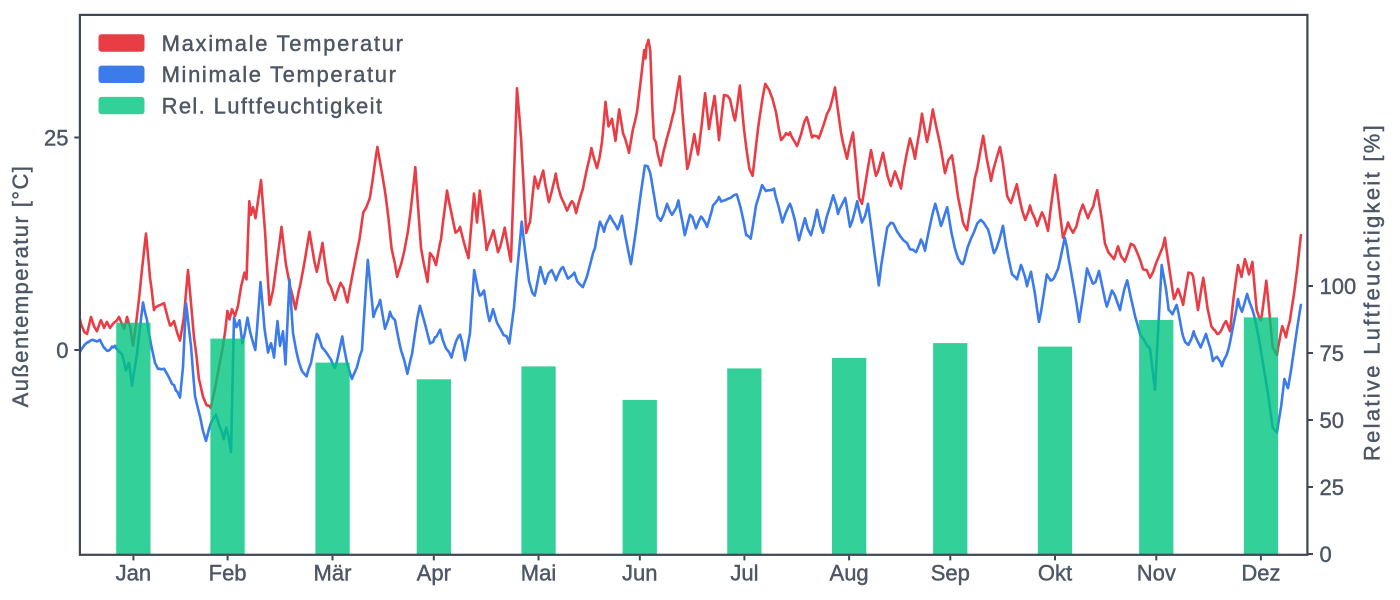 The width and height of the screenshot is (1400, 600). I want to click on svg-text: Sep, so click(950, 573).